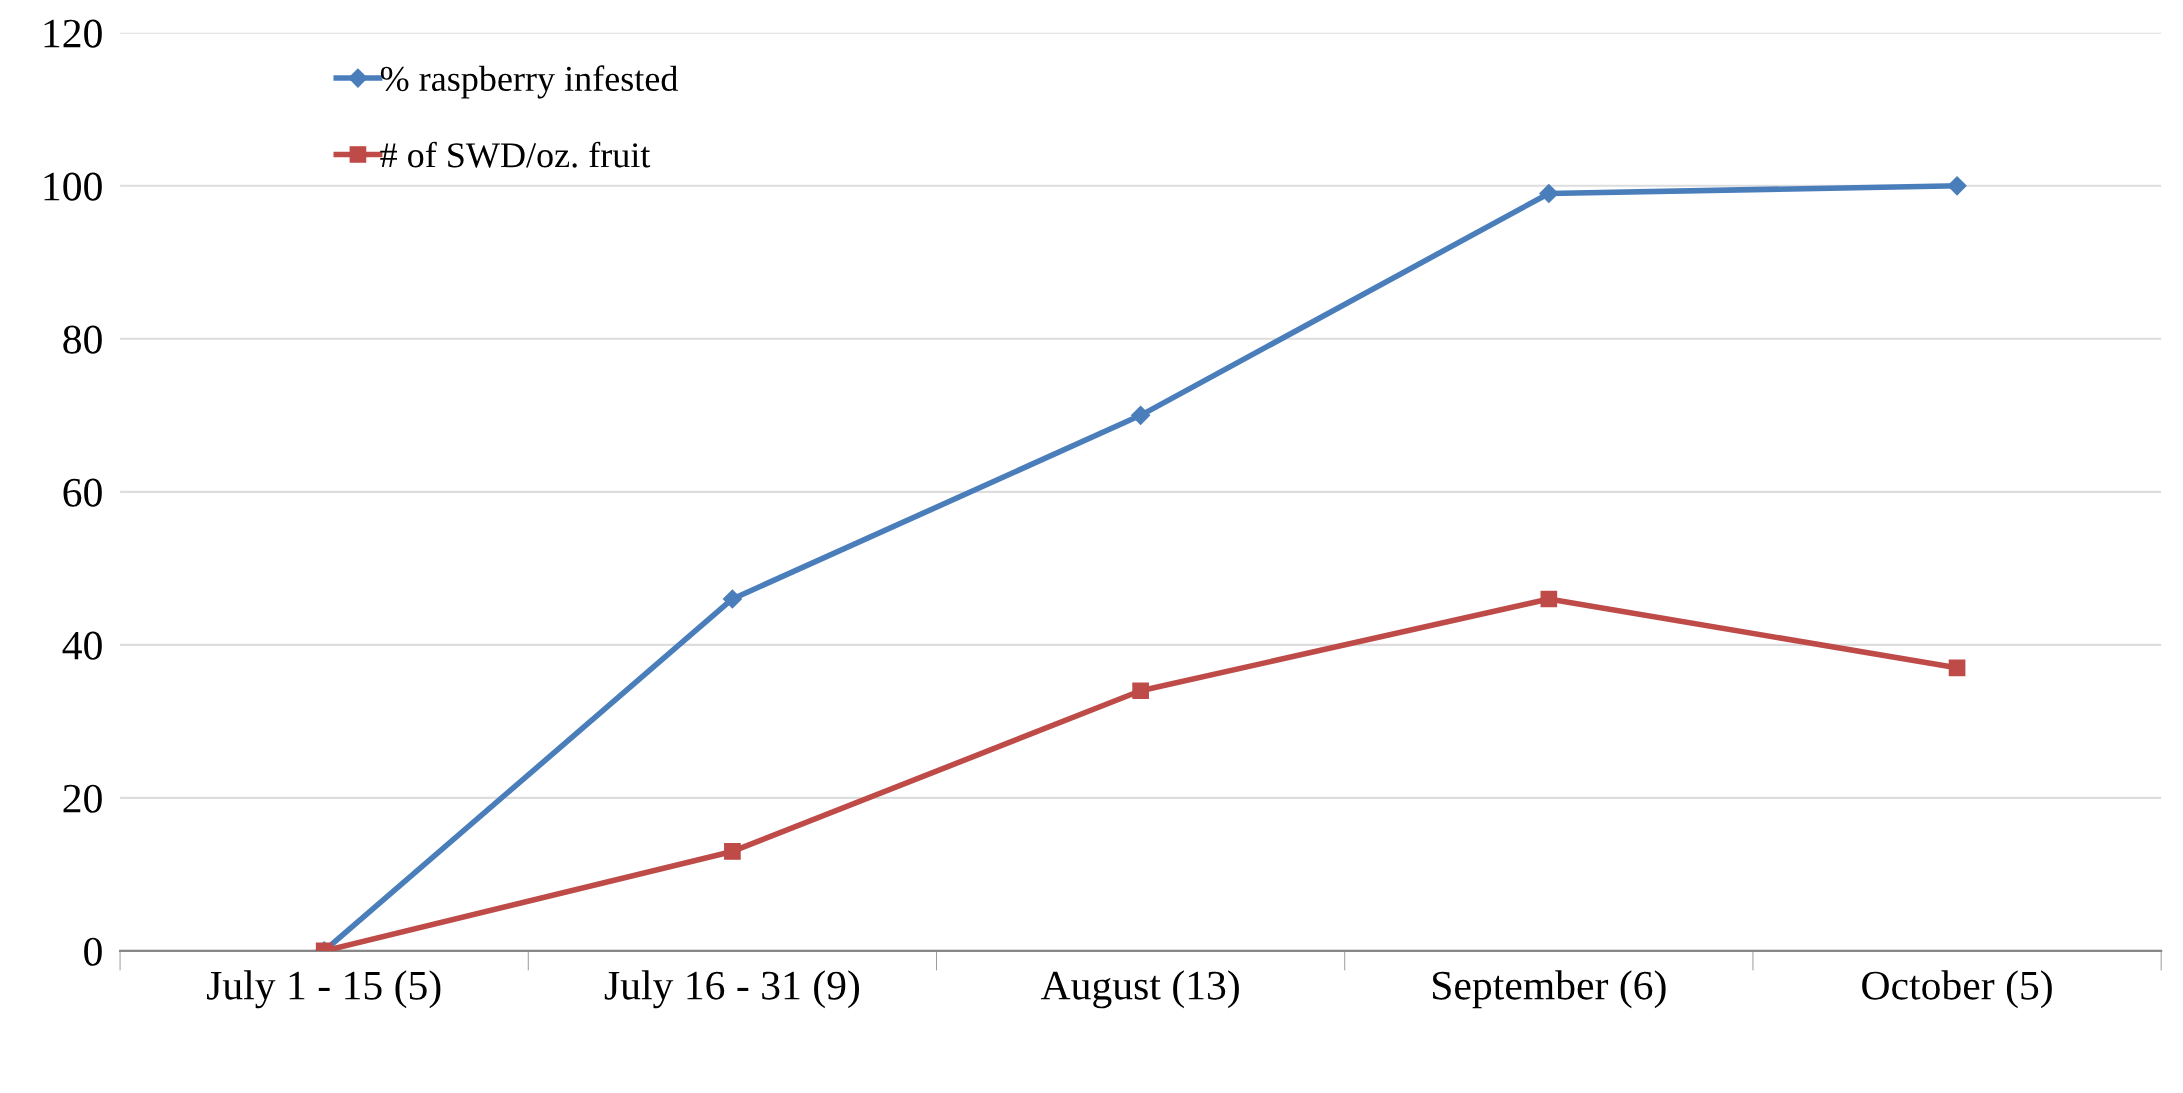 This screenshot has width=2183, height=1093. Describe the element at coordinates (515, 154) in the screenshot. I see `legend-label: # of SWD/oz. fruit` at that location.